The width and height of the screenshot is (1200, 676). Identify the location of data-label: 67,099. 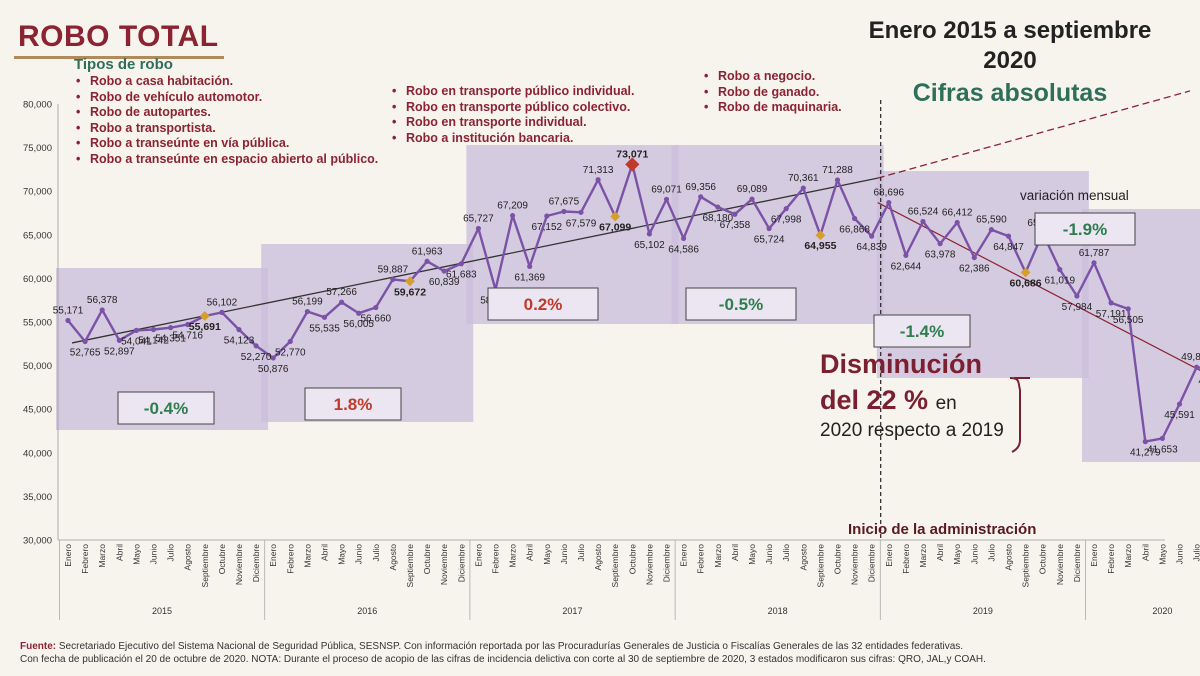
(615, 227).